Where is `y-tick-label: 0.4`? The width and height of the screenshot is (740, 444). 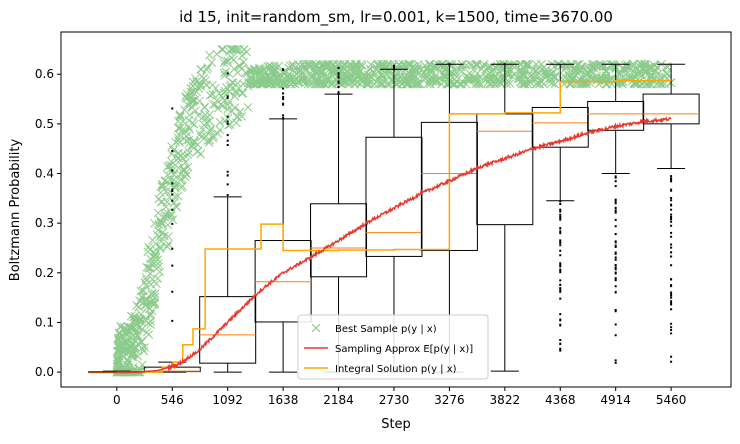
y-tick-label: 0.4 is located at coordinates (44, 174).